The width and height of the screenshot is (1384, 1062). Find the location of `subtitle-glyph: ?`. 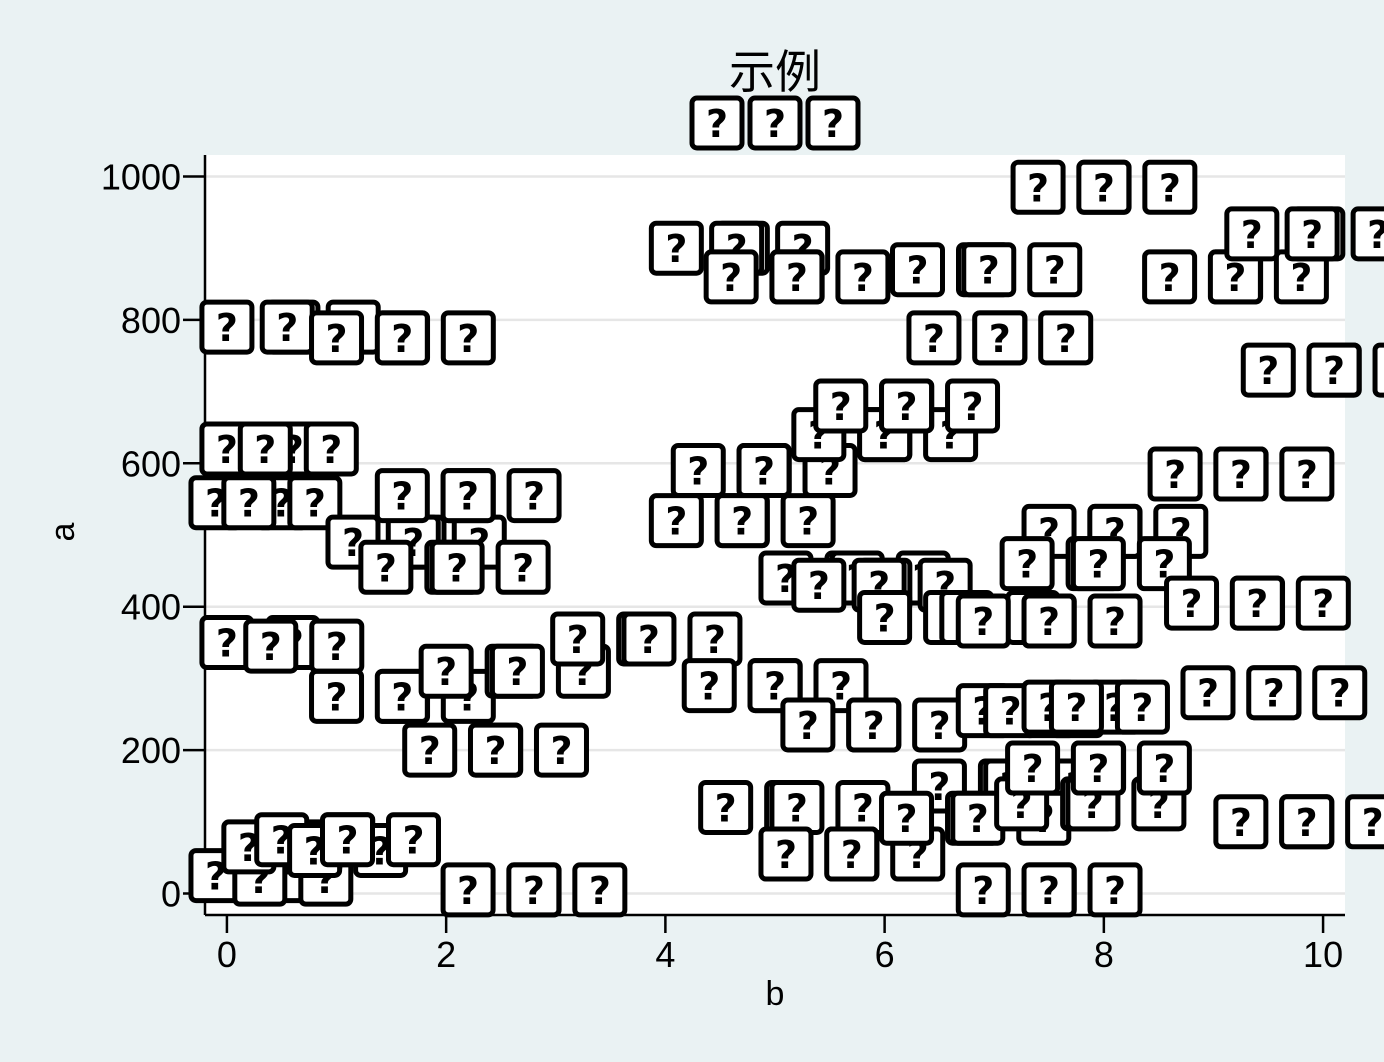

subtitle-glyph: ? is located at coordinates (717, 123).